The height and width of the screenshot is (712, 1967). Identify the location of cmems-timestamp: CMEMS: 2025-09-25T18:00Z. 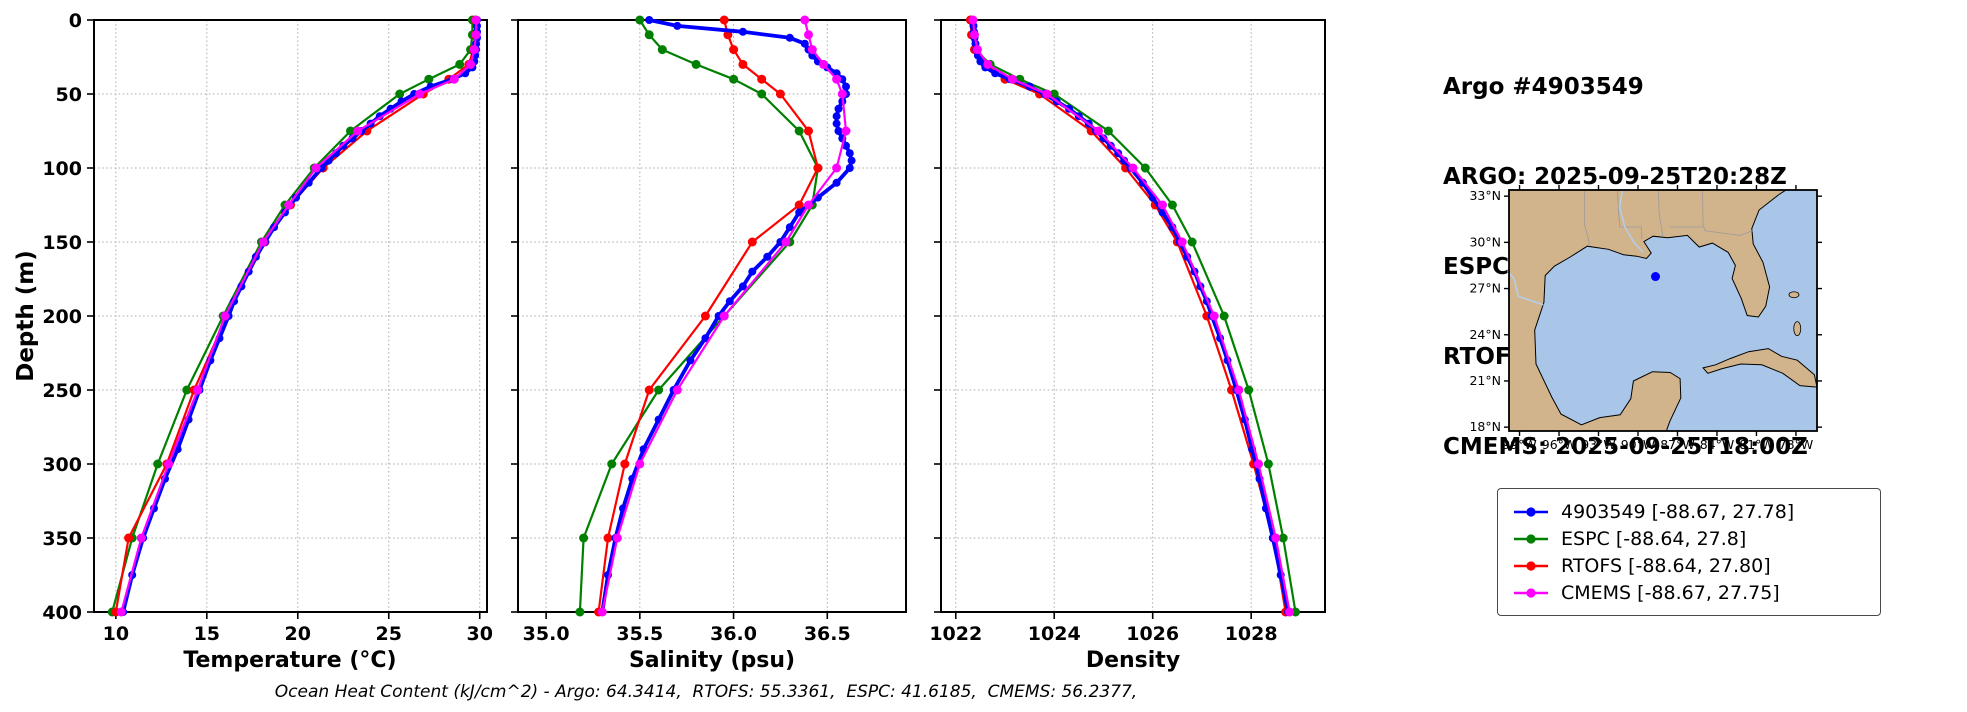
(1625, 447).